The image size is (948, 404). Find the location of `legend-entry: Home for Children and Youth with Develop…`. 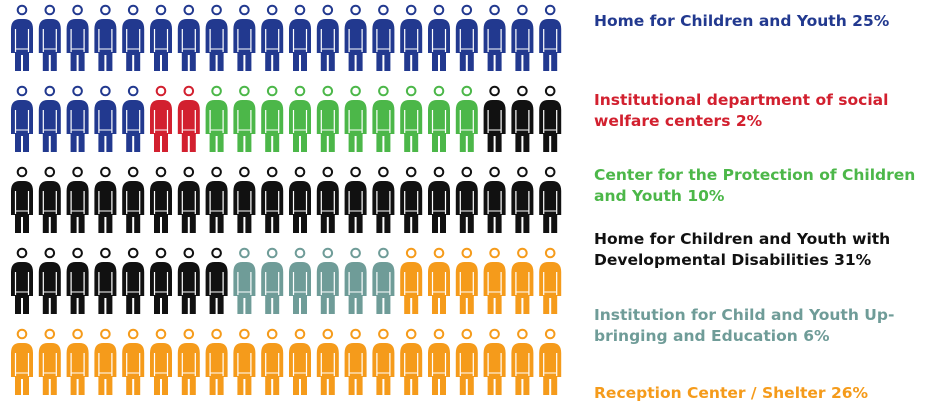

legend-entry: Home for Children and Youth with Develop… is located at coordinates (769, 250).